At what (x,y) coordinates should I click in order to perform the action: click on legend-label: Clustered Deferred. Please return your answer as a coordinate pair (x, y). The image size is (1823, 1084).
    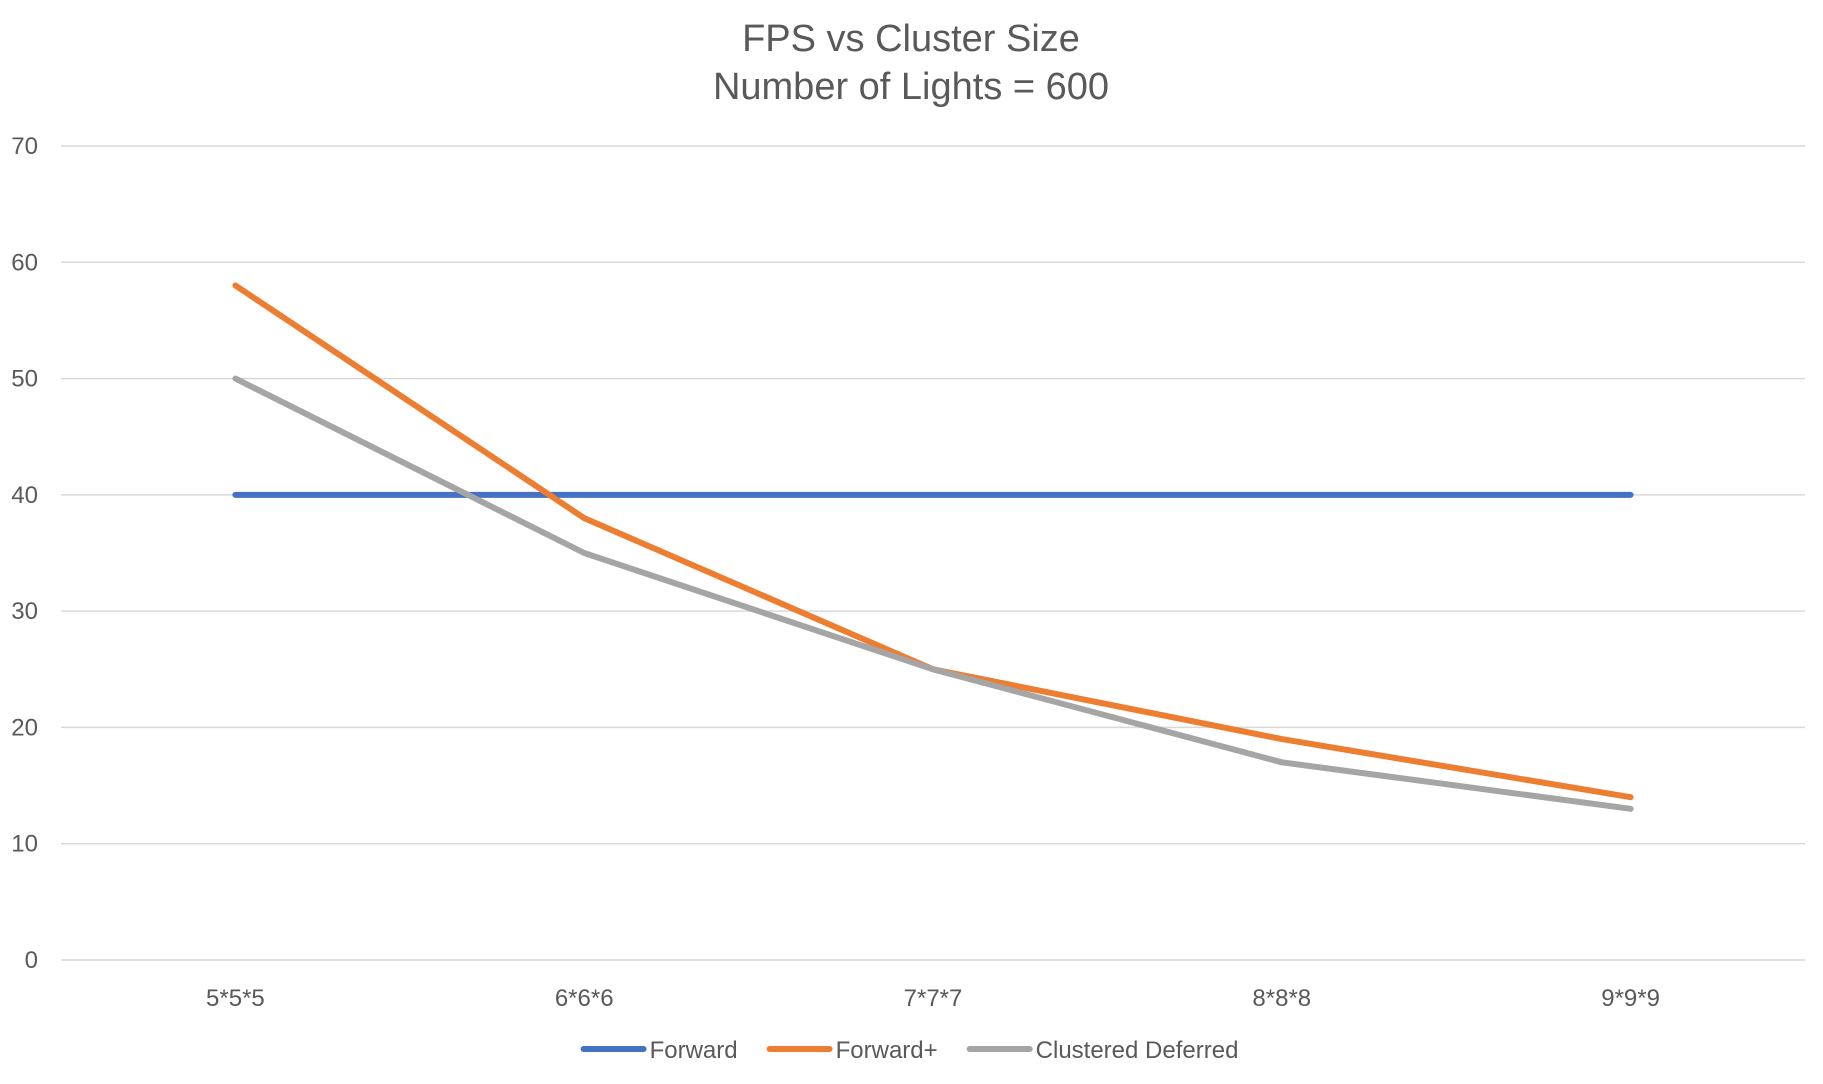
    Looking at the image, I should click on (1137, 1050).